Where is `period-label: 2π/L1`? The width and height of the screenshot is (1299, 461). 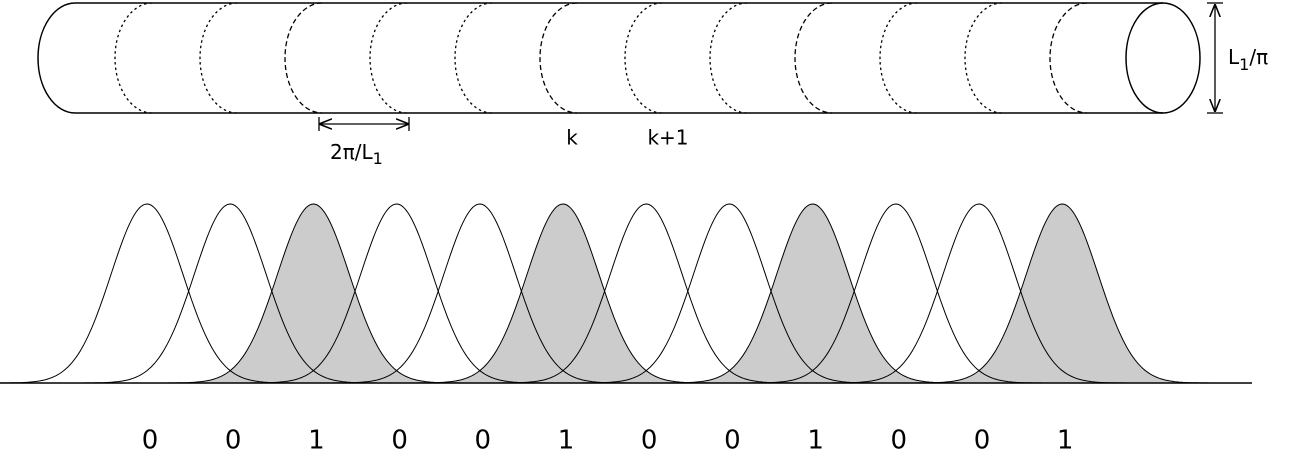
period-label: 2π/L1 is located at coordinates (356, 154).